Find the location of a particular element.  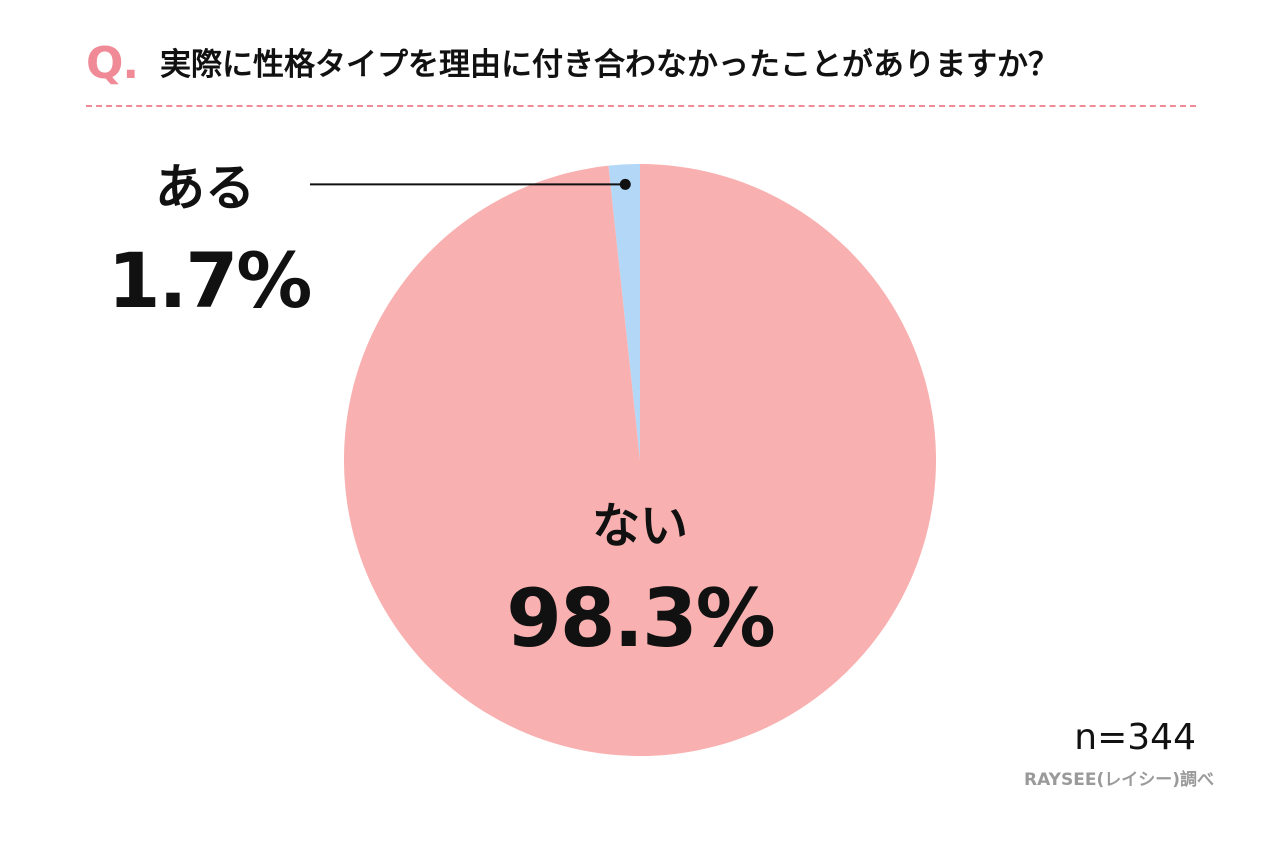

header-divider is located at coordinates (641, 106).